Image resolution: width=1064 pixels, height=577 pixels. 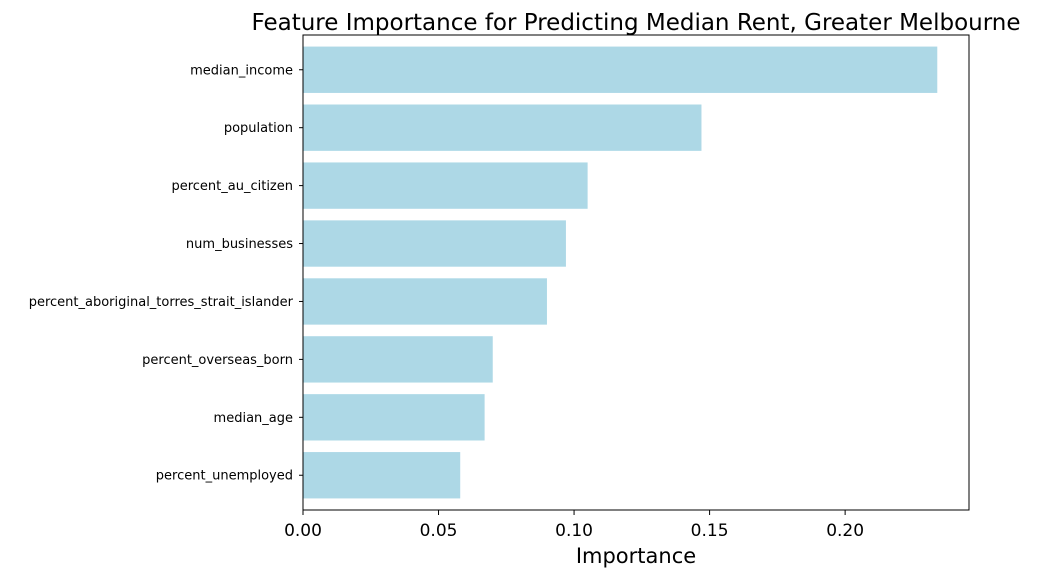 I want to click on y-tick-label: percent_unemployed, so click(x=224, y=476).